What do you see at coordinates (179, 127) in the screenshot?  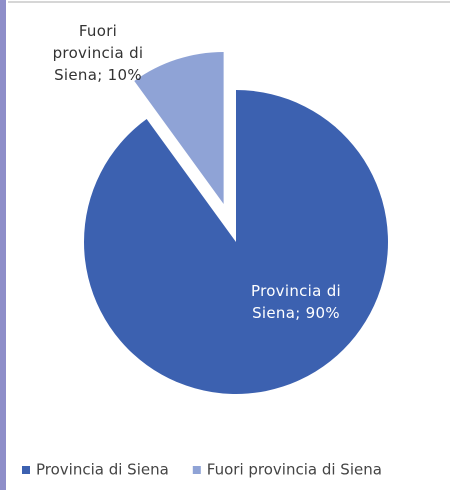 I see `pie-slice` at bounding box center [179, 127].